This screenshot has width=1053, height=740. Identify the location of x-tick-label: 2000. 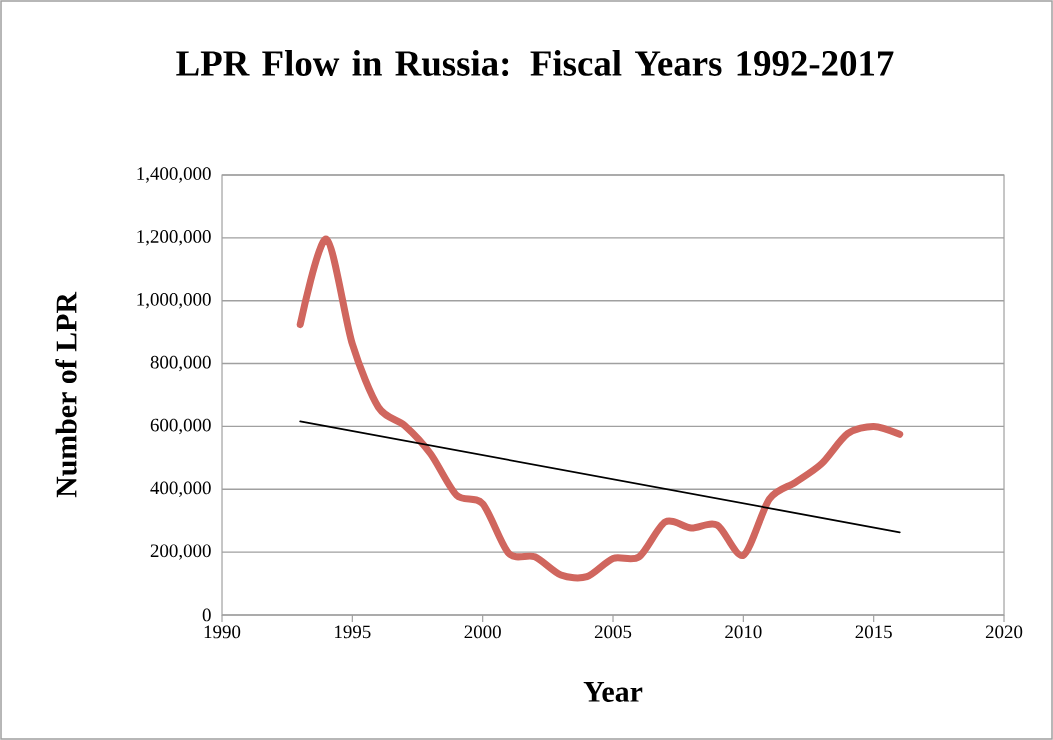
(482, 632).